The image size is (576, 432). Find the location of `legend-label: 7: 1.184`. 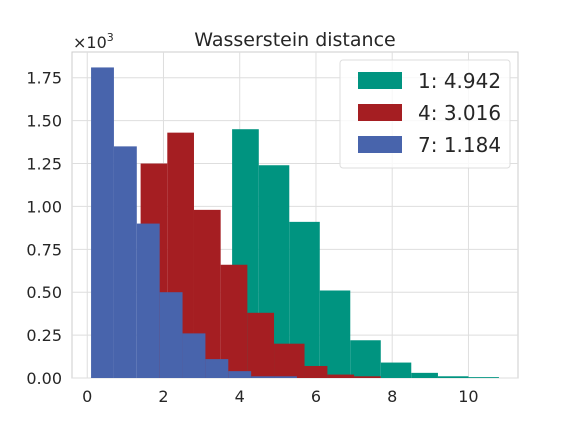

legend-label: 7: 1.184 is located at coordinates (459, 145).